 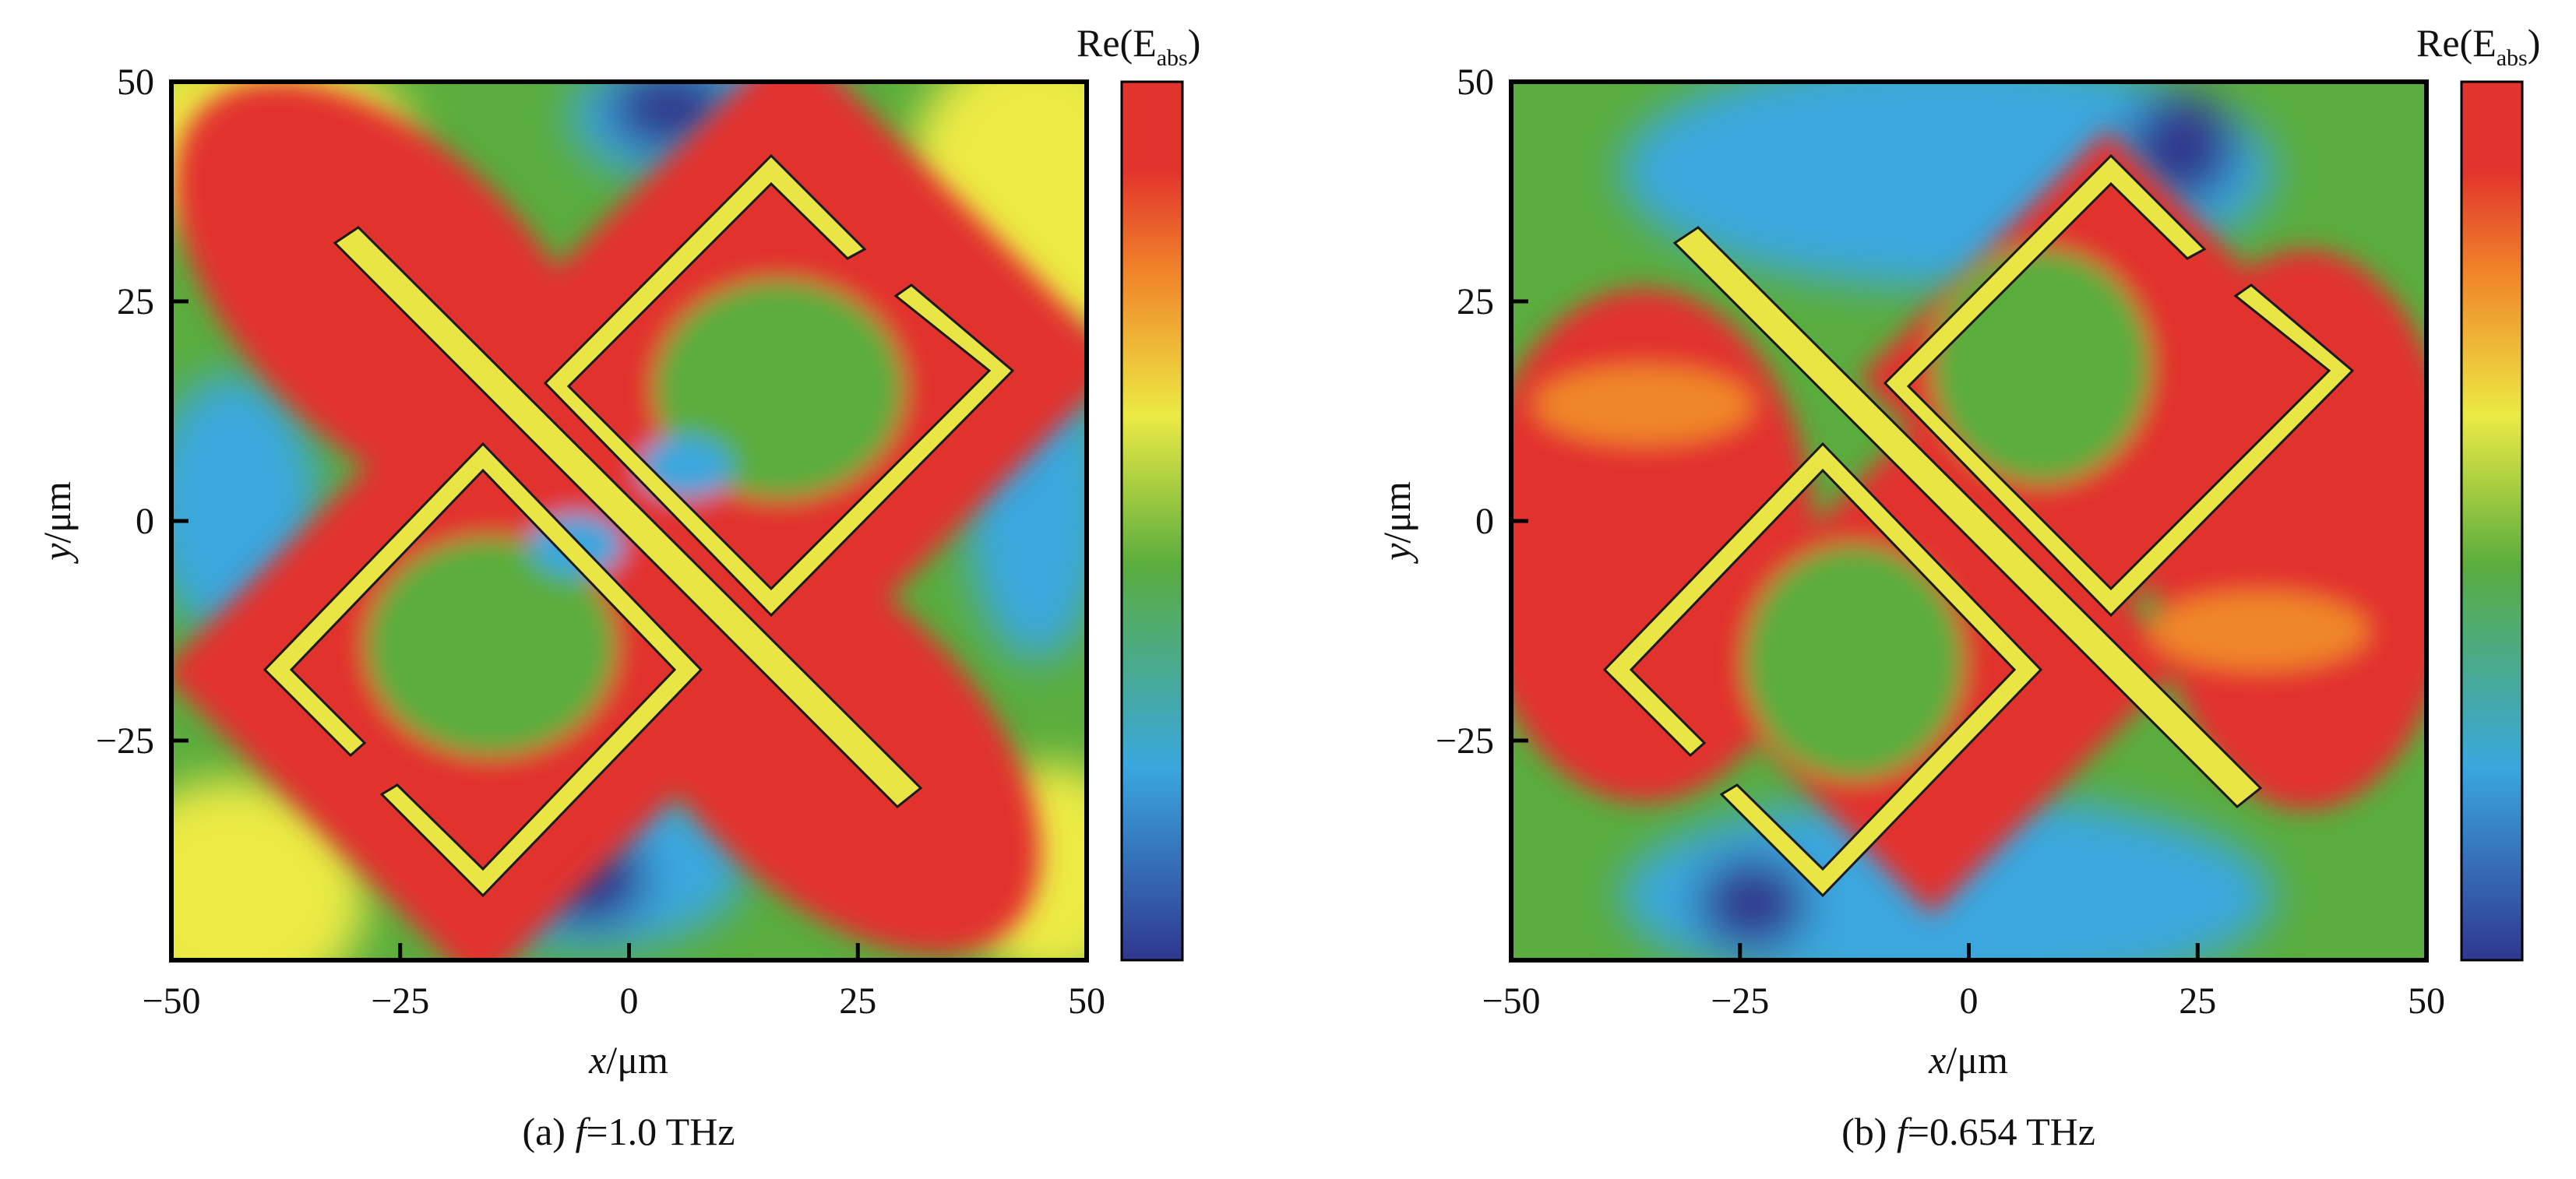 I want to click on y-ticks-b, so click(x=1519, y=411).